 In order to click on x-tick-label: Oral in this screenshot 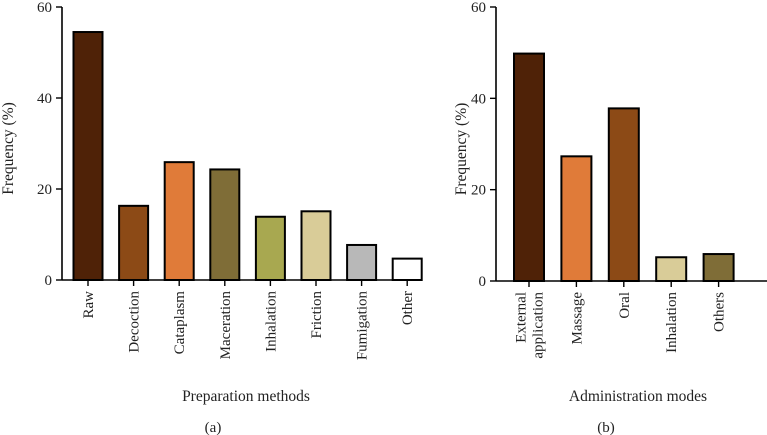, I will do `click(625, 305)`.